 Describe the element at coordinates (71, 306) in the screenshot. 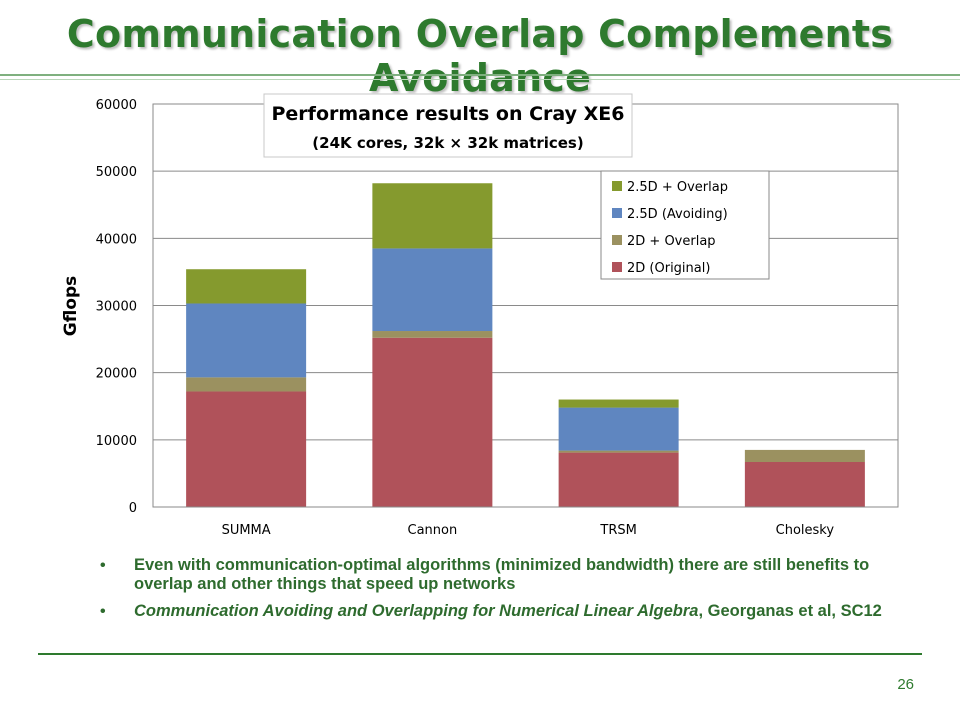

I see `y-axis-label: Gflops` at that location.